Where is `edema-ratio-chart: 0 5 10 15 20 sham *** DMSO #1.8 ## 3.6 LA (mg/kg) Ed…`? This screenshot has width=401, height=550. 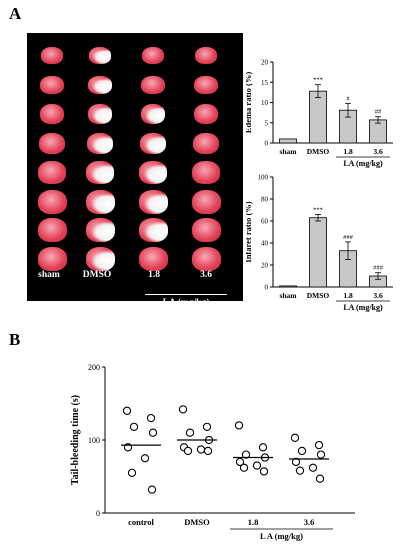
edema-ratio-chart: 0 5 10 15 20 sham *** DMSO #1.8 ## 3.6 LA (mg/kg) Ed… is located at coordinates (319, 113).